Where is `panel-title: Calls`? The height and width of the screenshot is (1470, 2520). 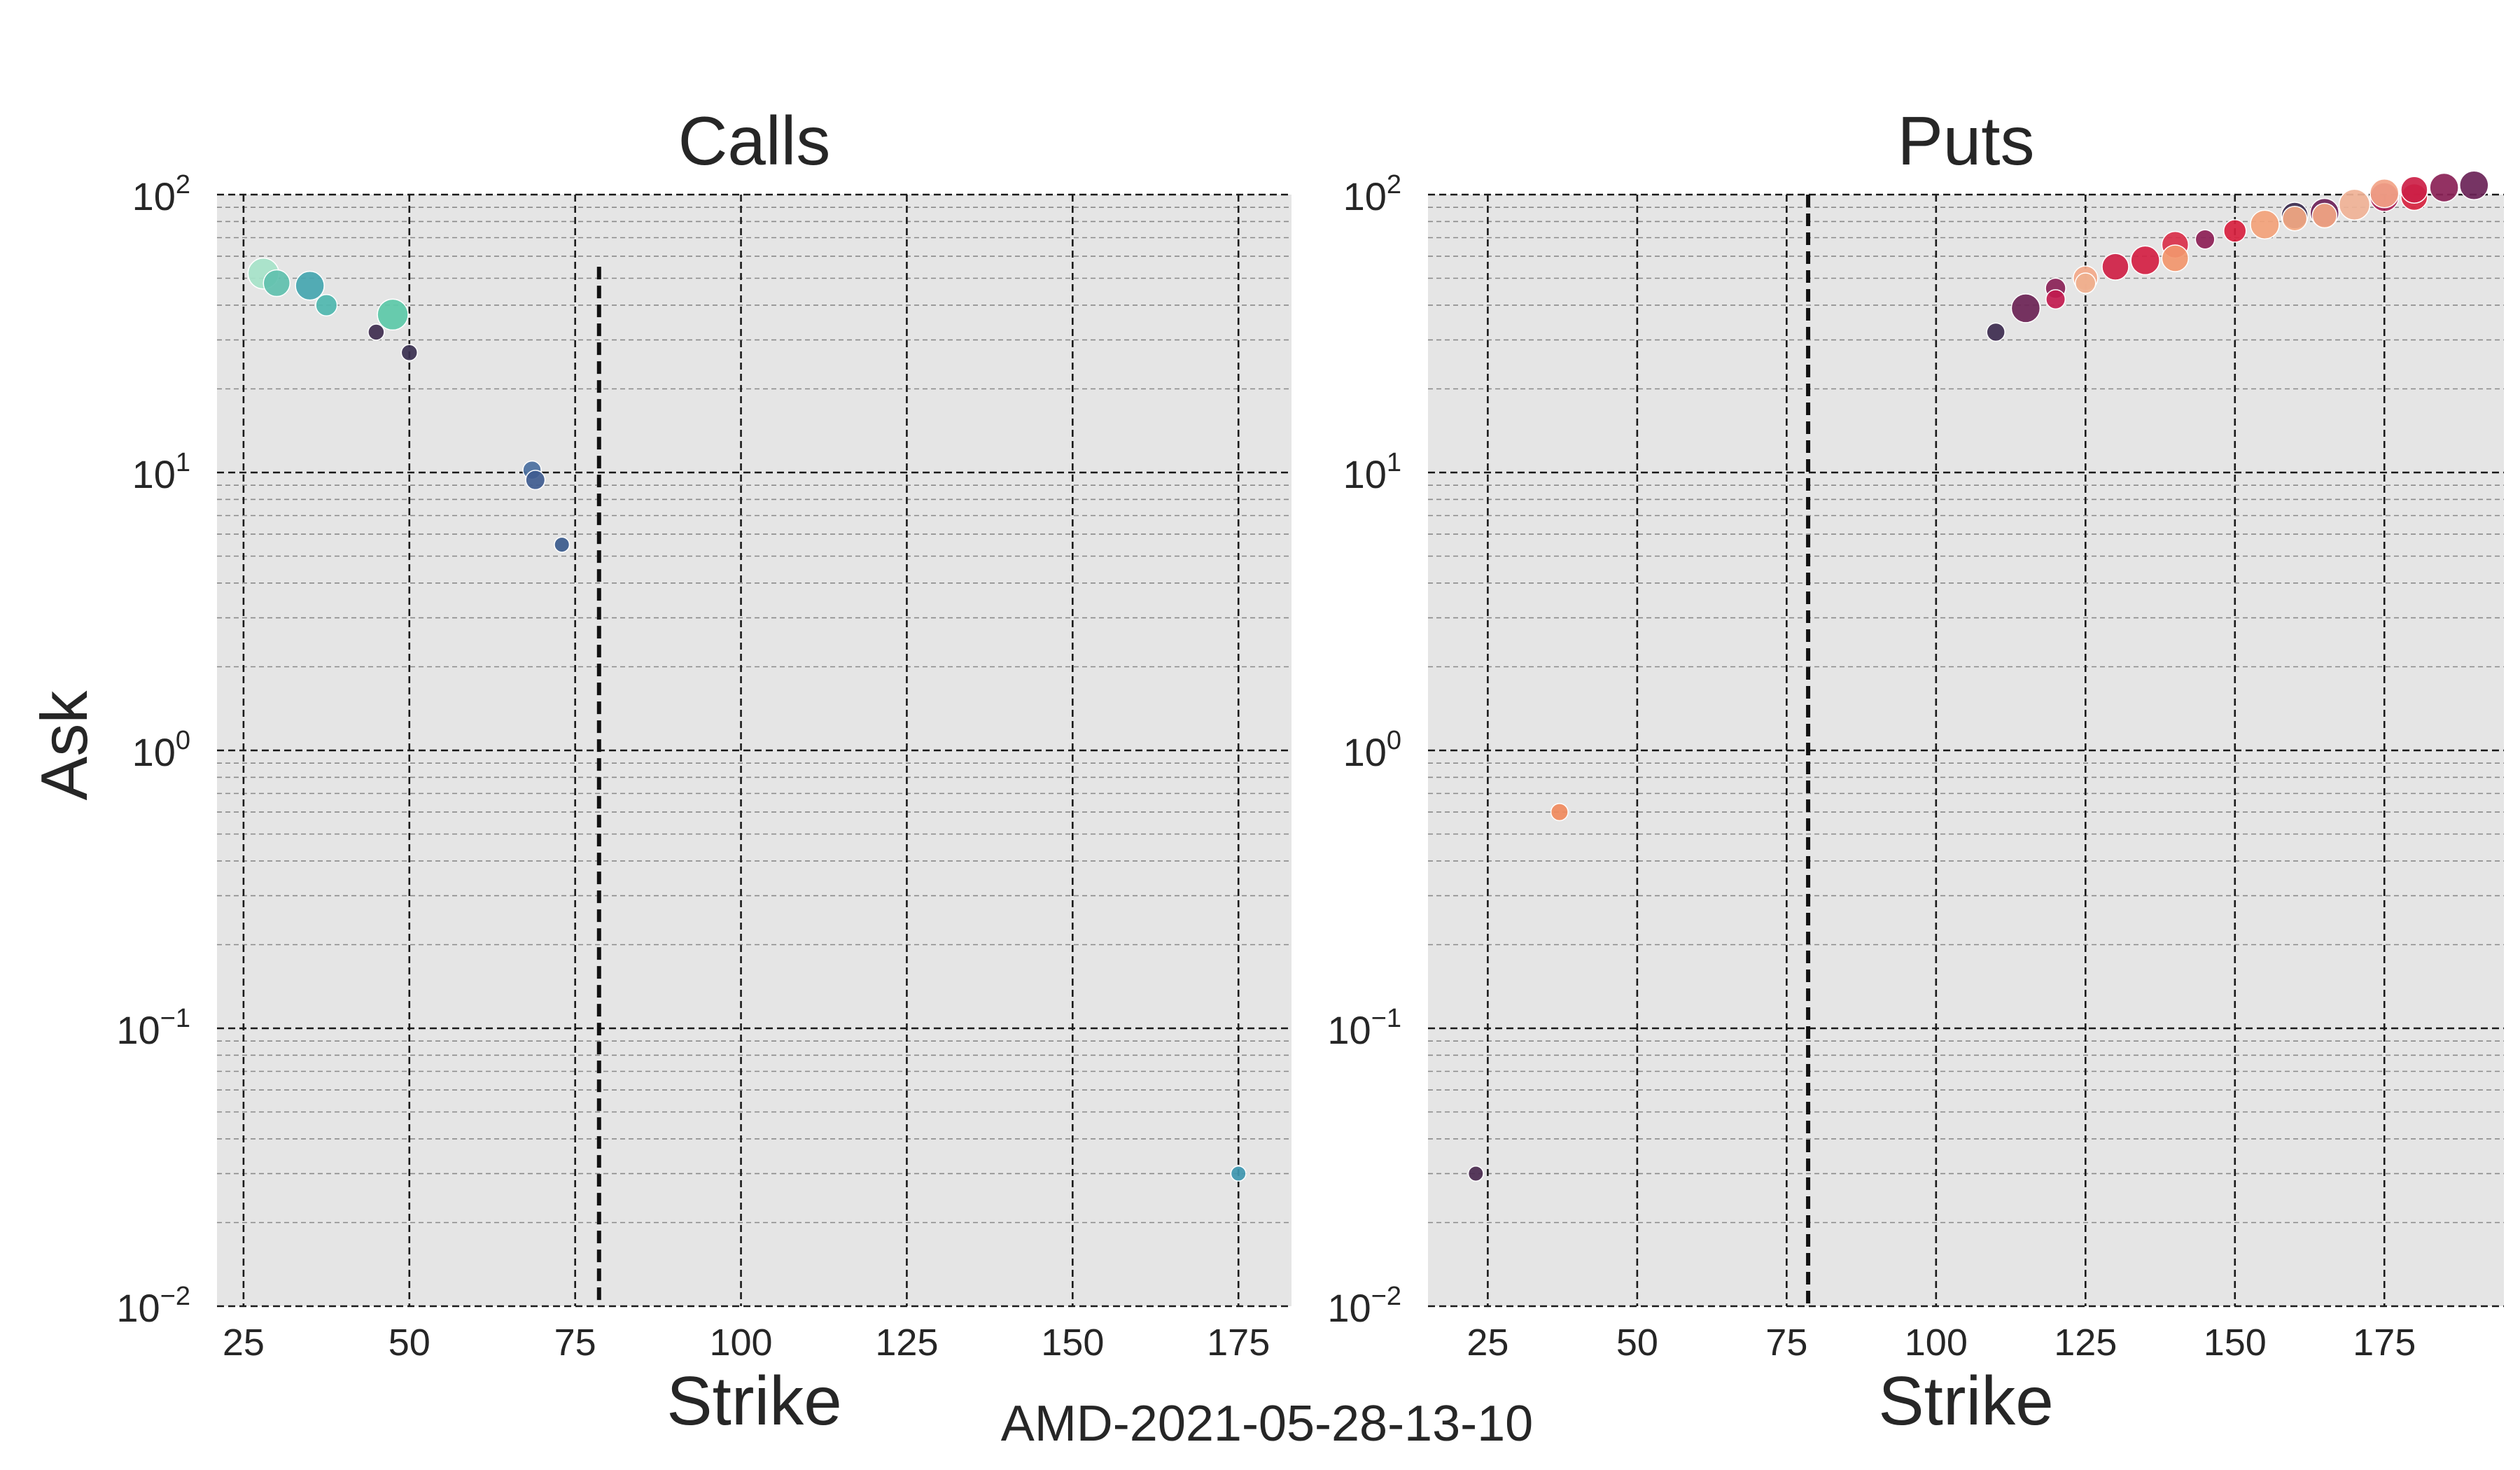
panel-title: Calls is located at coordinates (754, 140).